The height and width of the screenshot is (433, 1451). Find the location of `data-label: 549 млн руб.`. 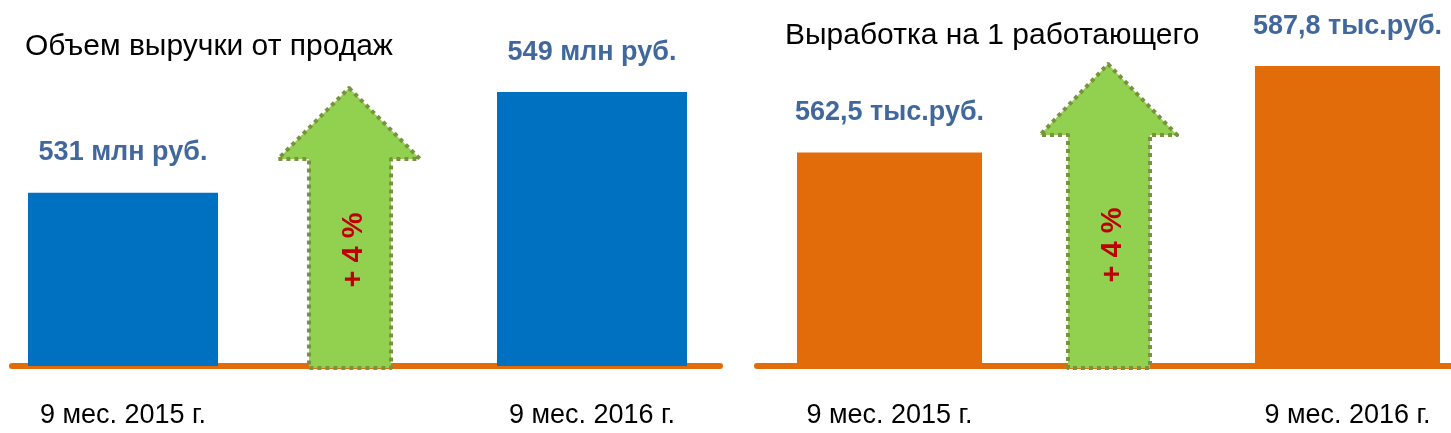

data-label: 549 млн руб. is located at coordinates (592, 50).